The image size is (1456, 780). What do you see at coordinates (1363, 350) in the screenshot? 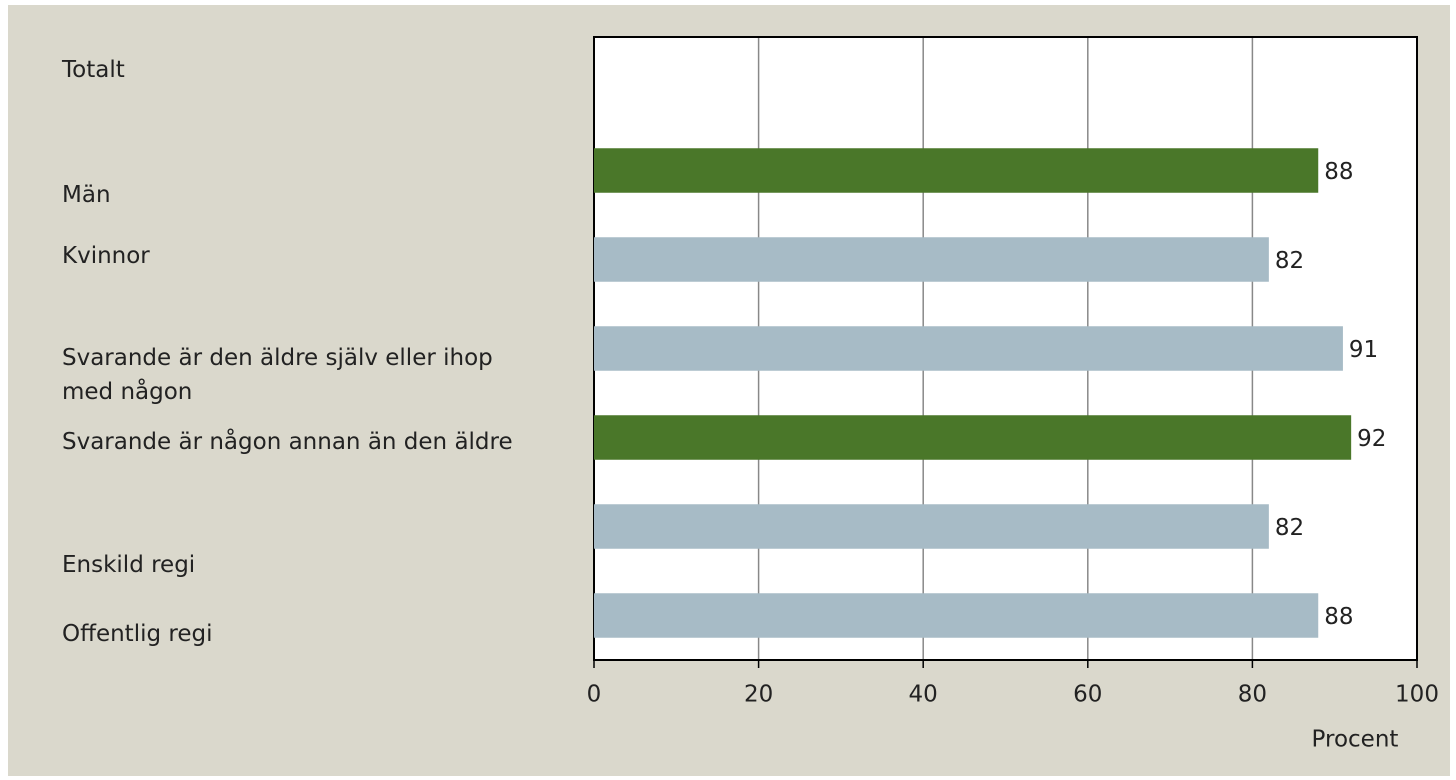
I see `data-label: 91` at bounding box center [1363, 350].